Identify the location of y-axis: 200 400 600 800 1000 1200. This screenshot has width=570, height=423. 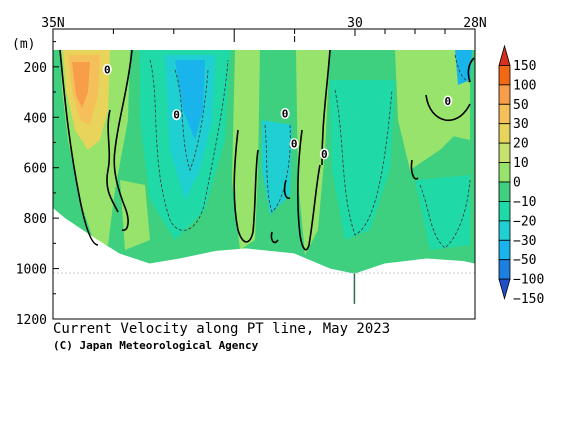
(37, 184).